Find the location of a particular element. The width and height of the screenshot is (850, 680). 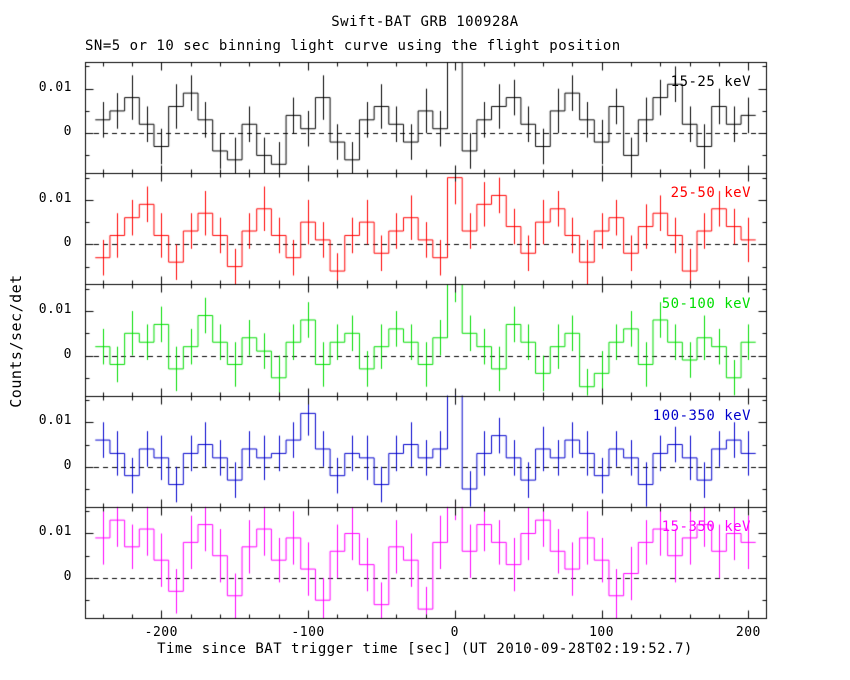

band-label: 50-100 keV is located at coordinates (706, 304).